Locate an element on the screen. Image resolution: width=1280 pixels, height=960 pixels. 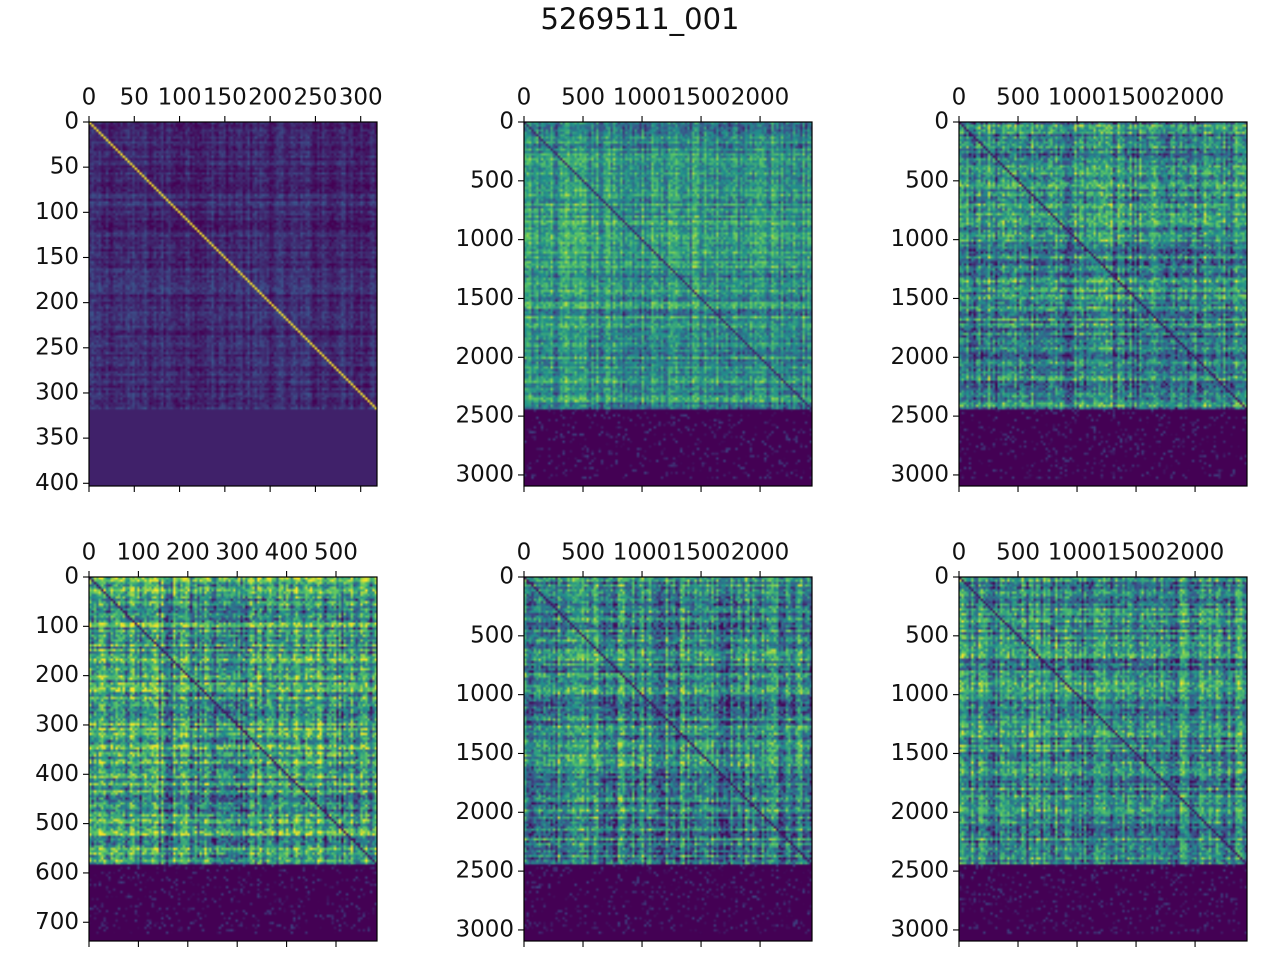
y-tick-label: 150 is located at coordinates (57, 257).